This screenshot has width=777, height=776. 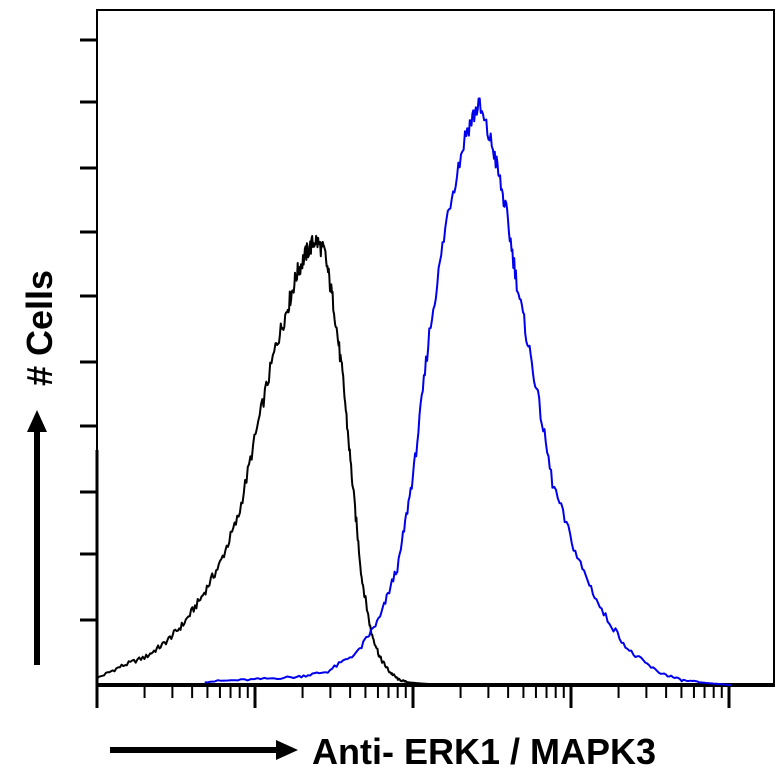 What do you see at coordinates (413, 696) in the screenshot?
I see `x-axis-ticks` at bounding box center [413, 696].